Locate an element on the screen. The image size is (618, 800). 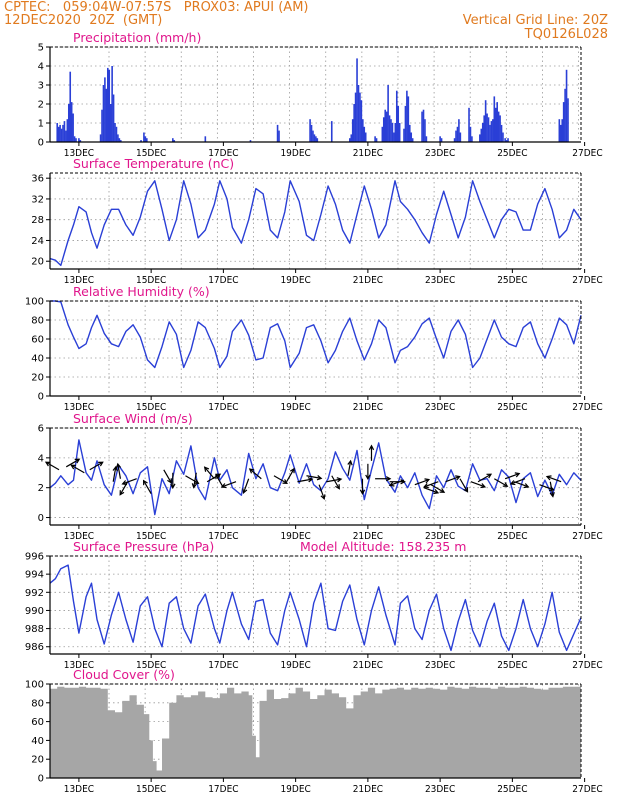
y-tick-label: 4 is located at coordinates (41, 67).